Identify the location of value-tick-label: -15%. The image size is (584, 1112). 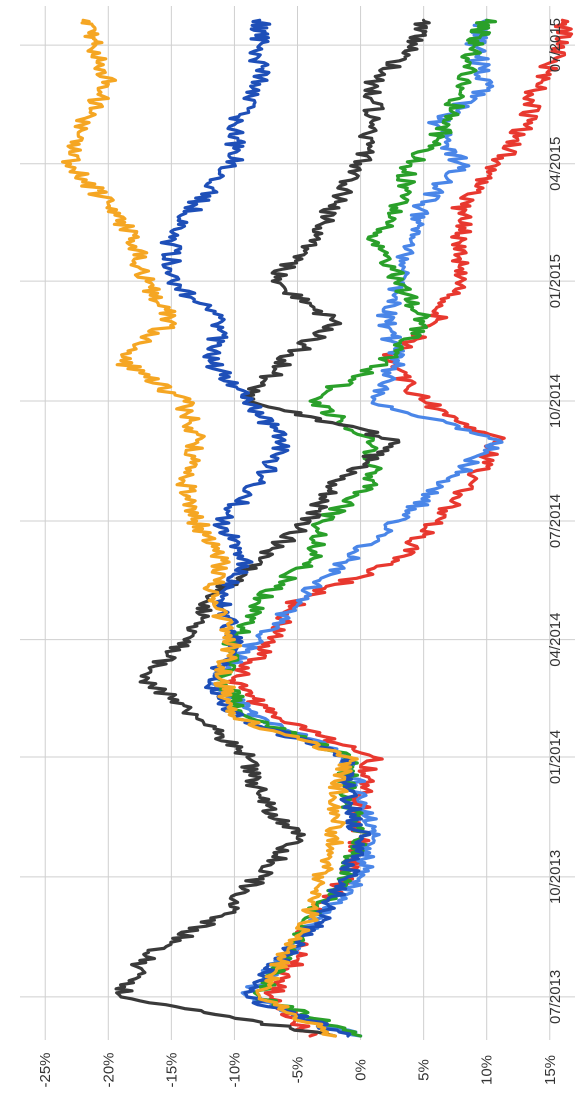
(171, 1069).